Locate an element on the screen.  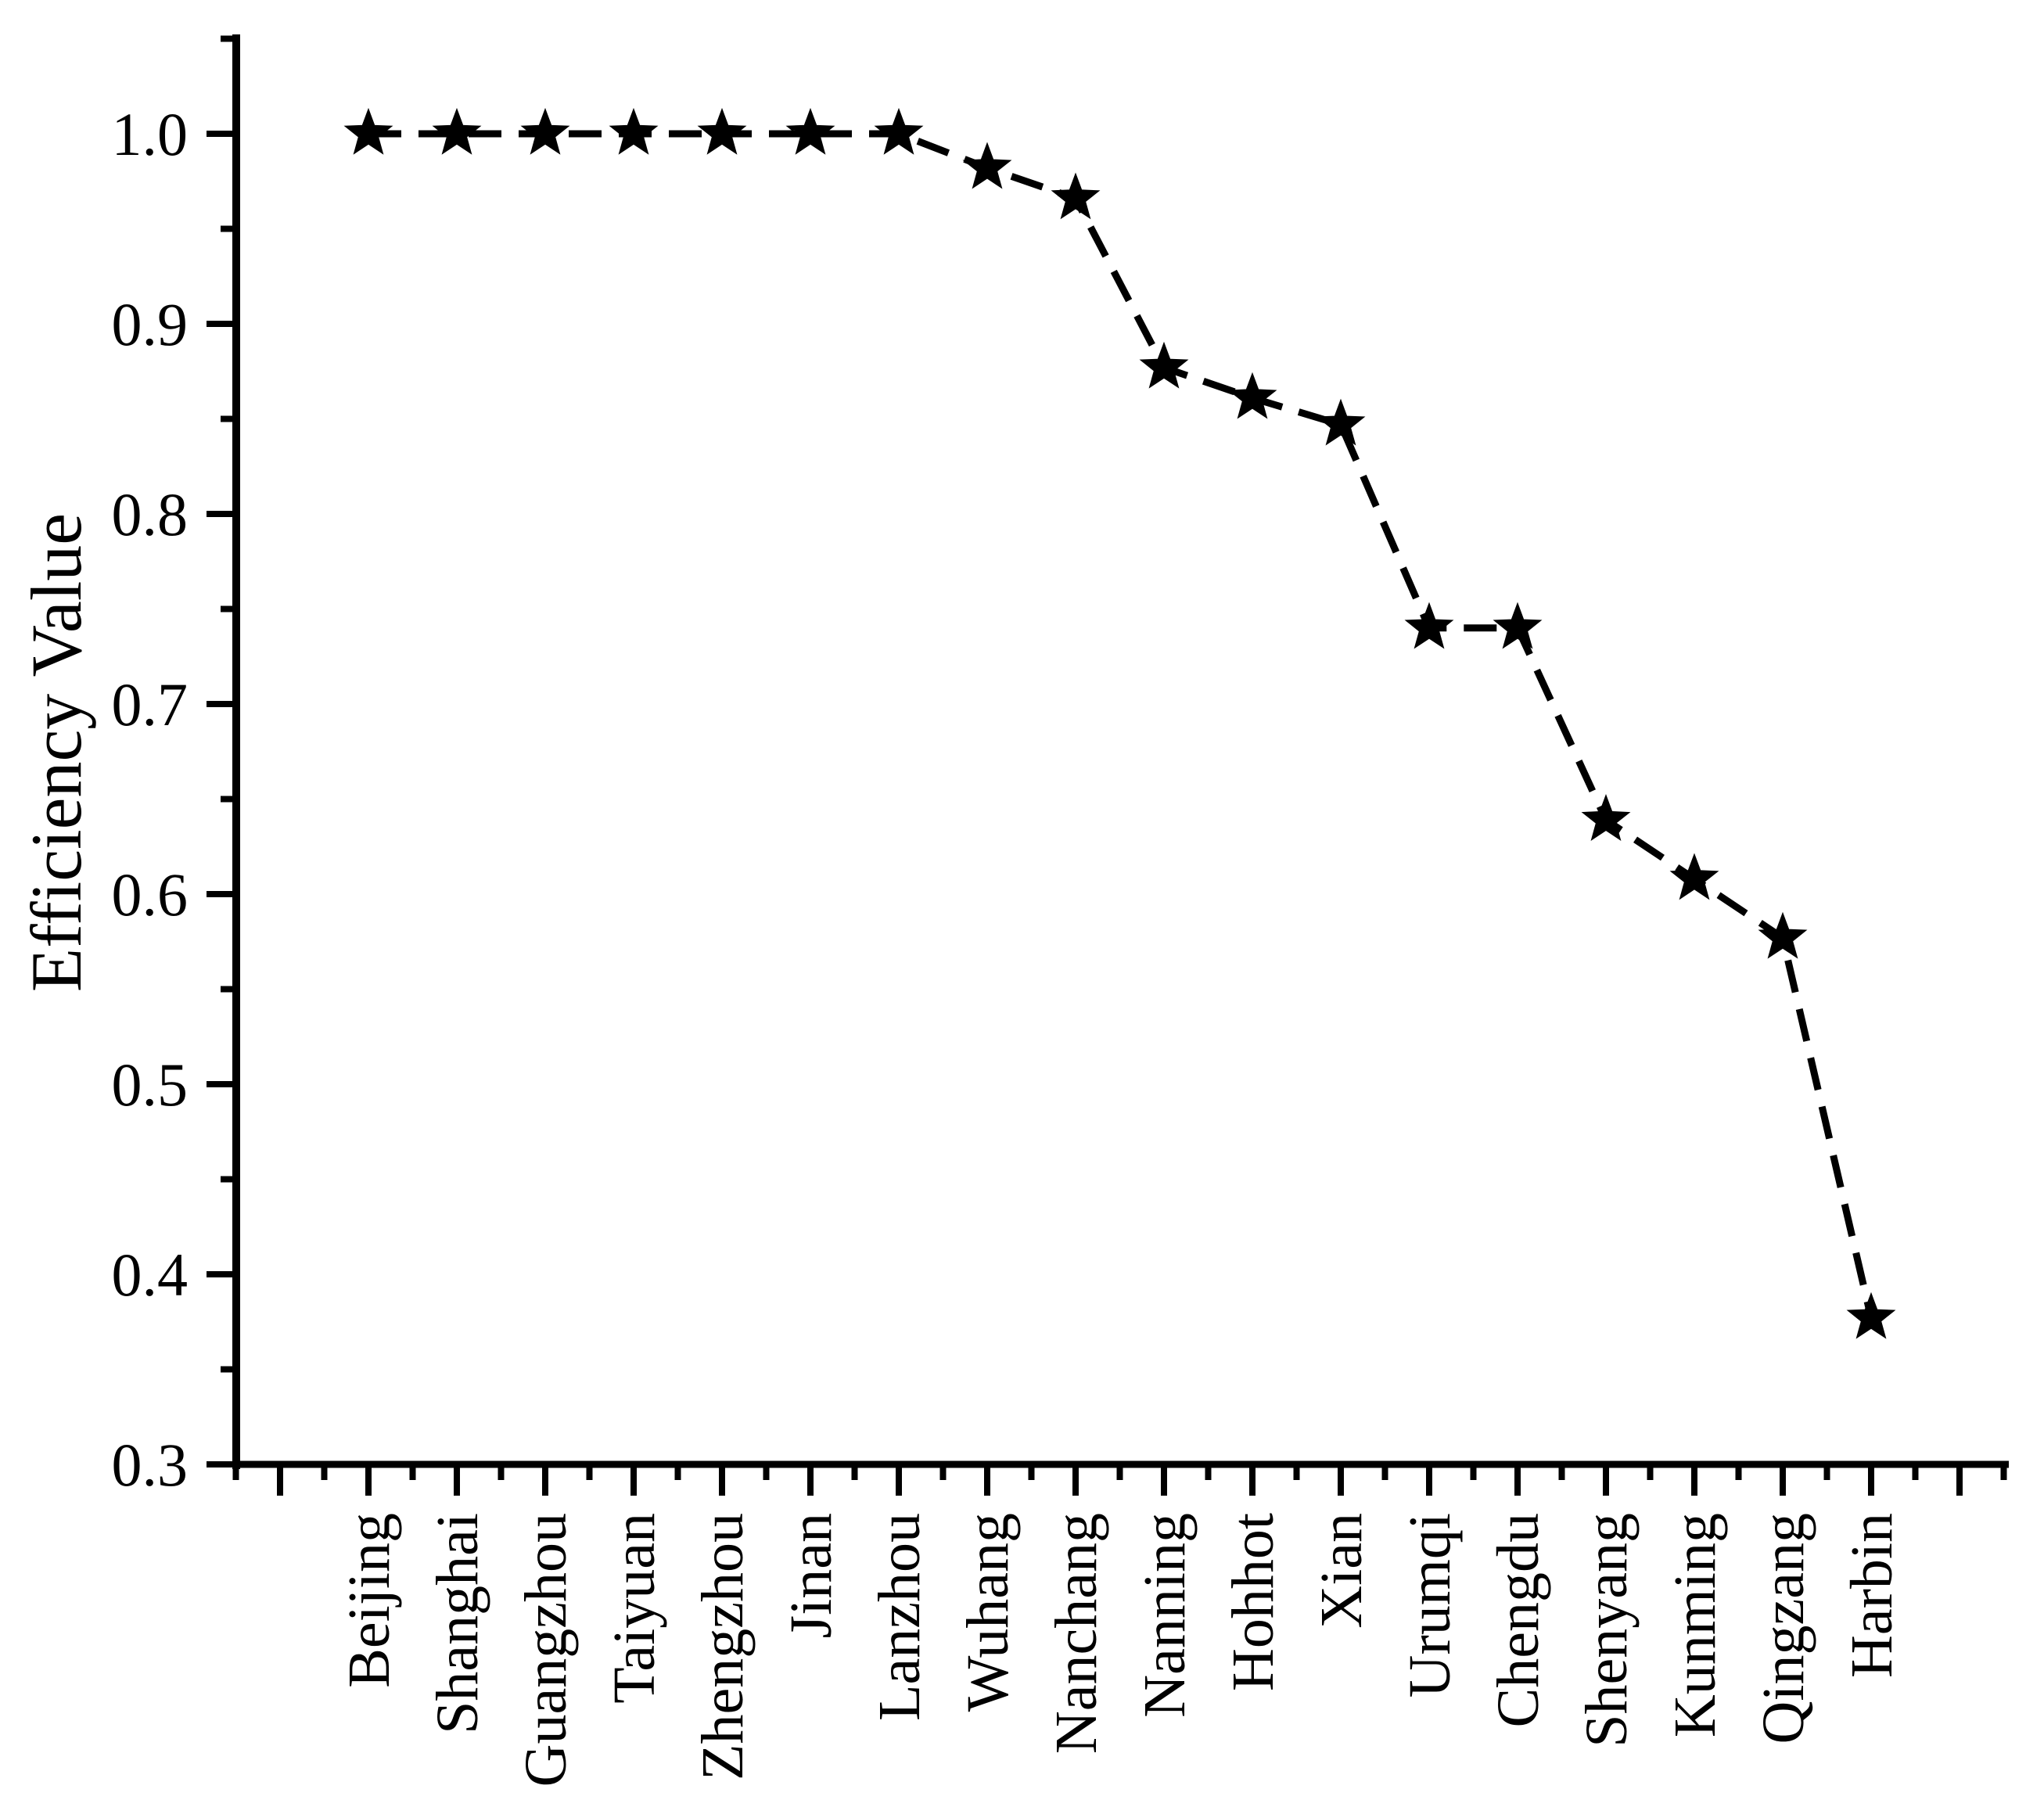
x-tick-label-taiyuan: Taiyuan is located at coordinates (634, 1608).